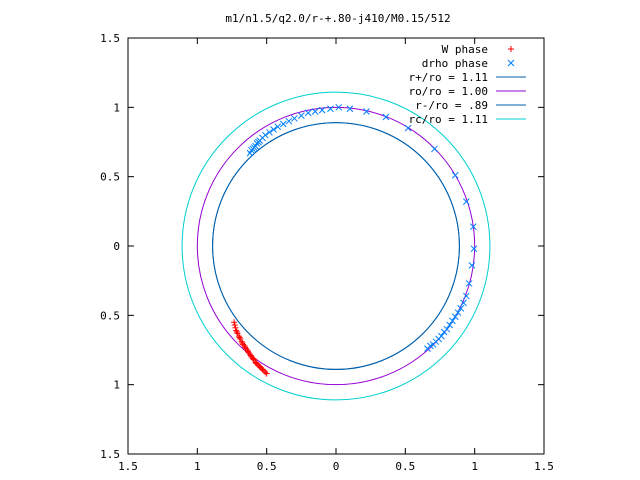 This screenshot has width=640, height=480. Describe the element at coordinates (465, 49) in the screenshot. I see `legend-label: W phase` at that location.